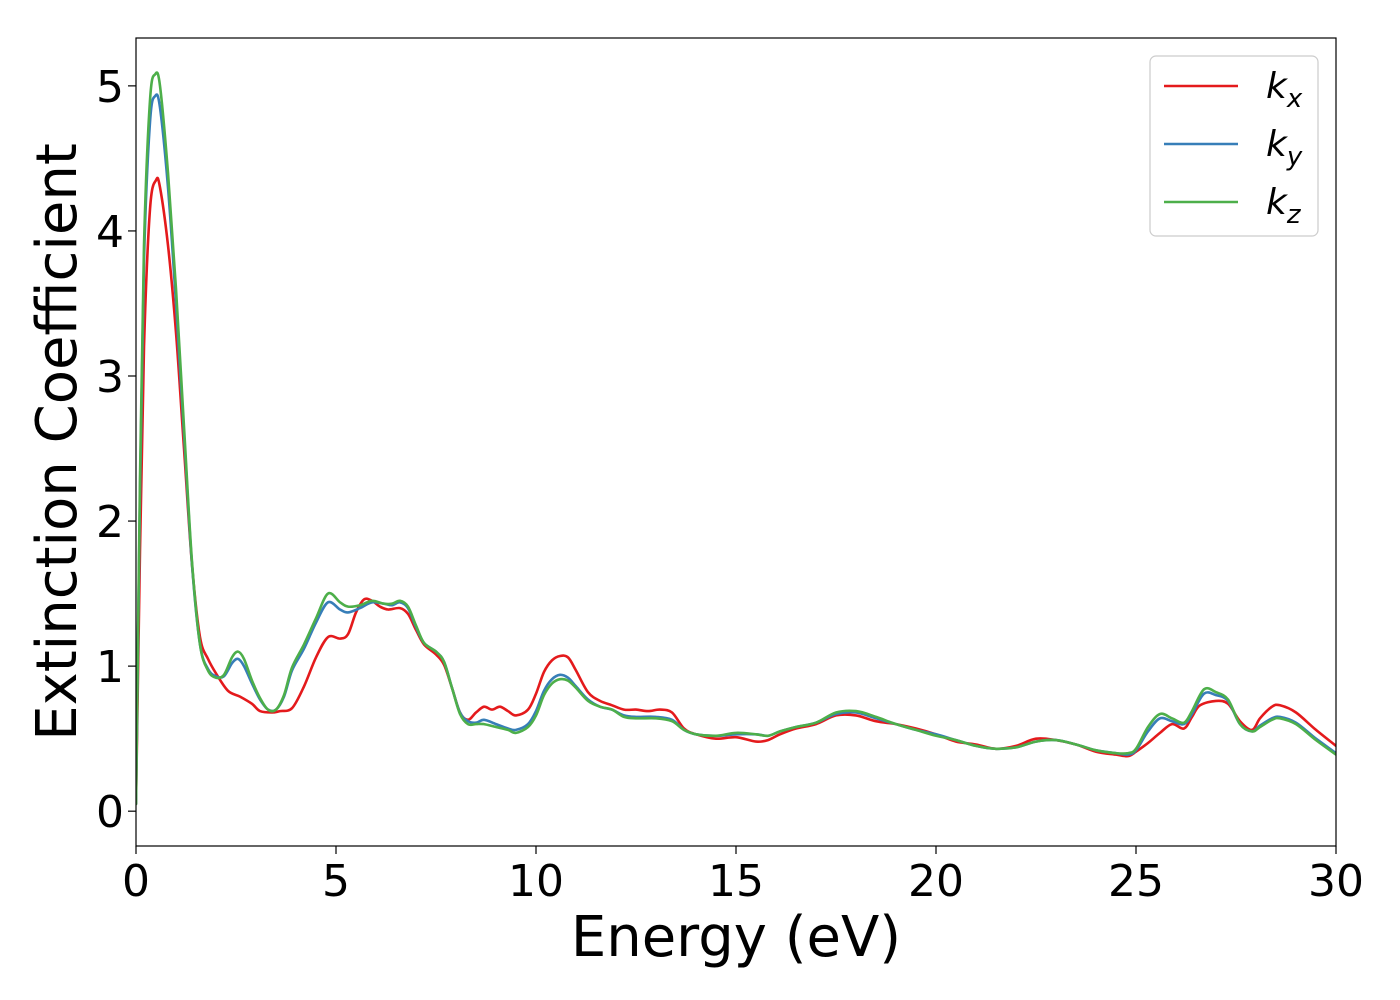 This screenshot has width=1400, height=1000. What do you see at coordinates (110, 377) in the screenshot?
I see `y-tick-label: 3` at bounding box center [110, 377].